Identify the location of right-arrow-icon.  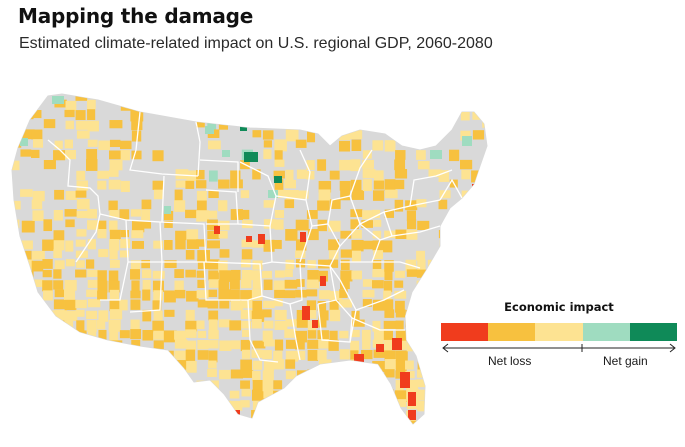
(672, 348).